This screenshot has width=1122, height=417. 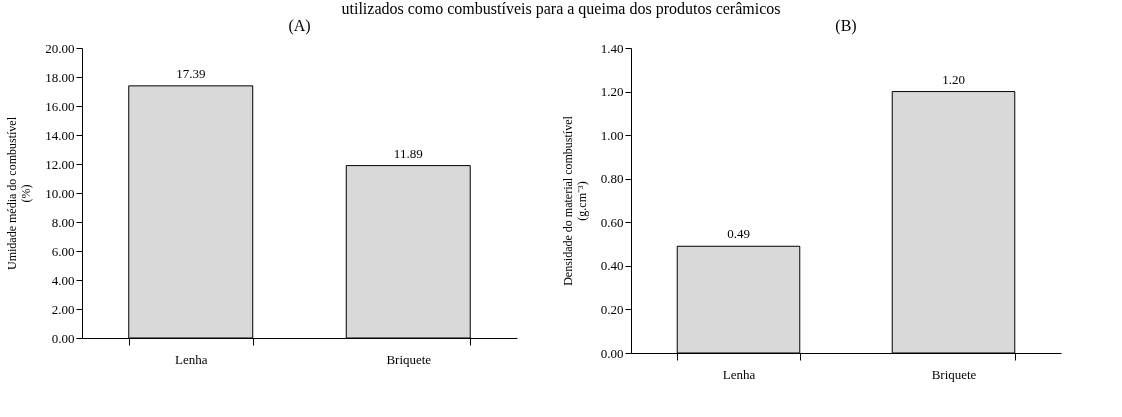 What do you see at coordinates (63, 280) in the screenshot?
I see `y-tick-label: 4.00` at bounding box center [63, 280].